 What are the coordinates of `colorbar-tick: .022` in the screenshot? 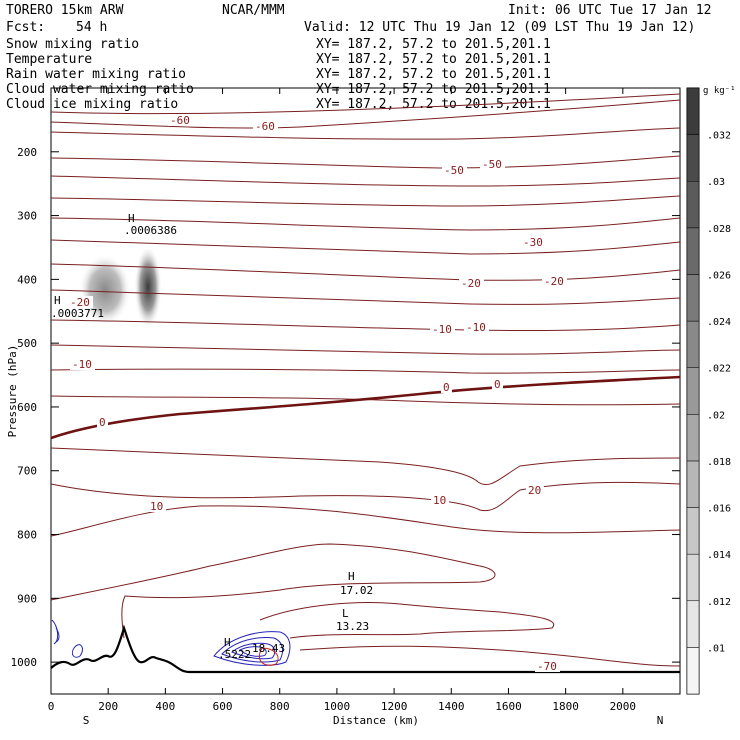 It's located at (719, 369).